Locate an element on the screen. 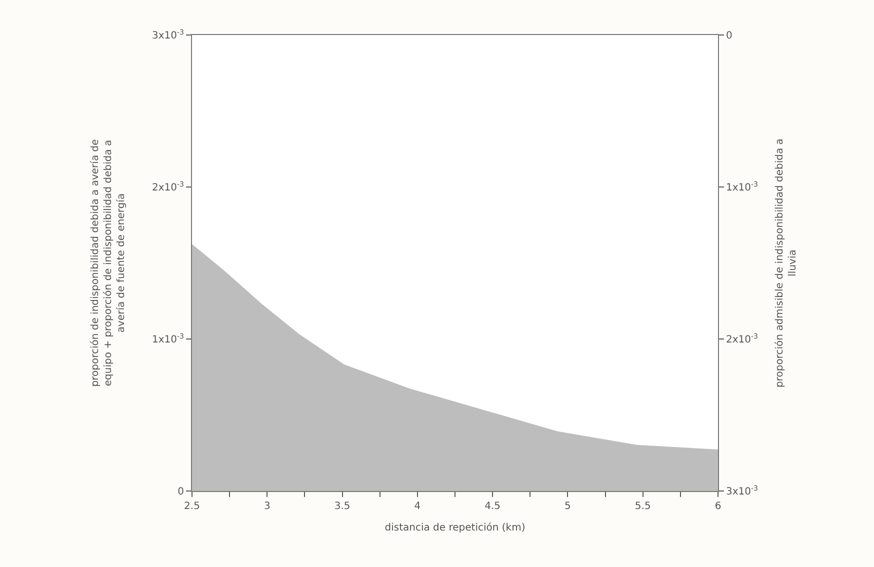 The width and height of the screenshot is (874, 567). y-axis-title: proporción de indisponibilidad debida a avería de equipo + proporción de indisponibilidad debida a avería de fuente de energía is located at coordinates (108, 263).